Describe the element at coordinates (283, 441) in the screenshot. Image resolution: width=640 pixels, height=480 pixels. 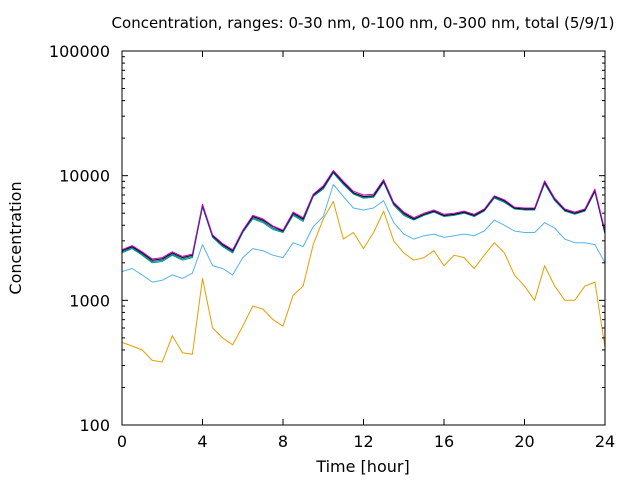
I see `x-tick-label: 8` at that location.